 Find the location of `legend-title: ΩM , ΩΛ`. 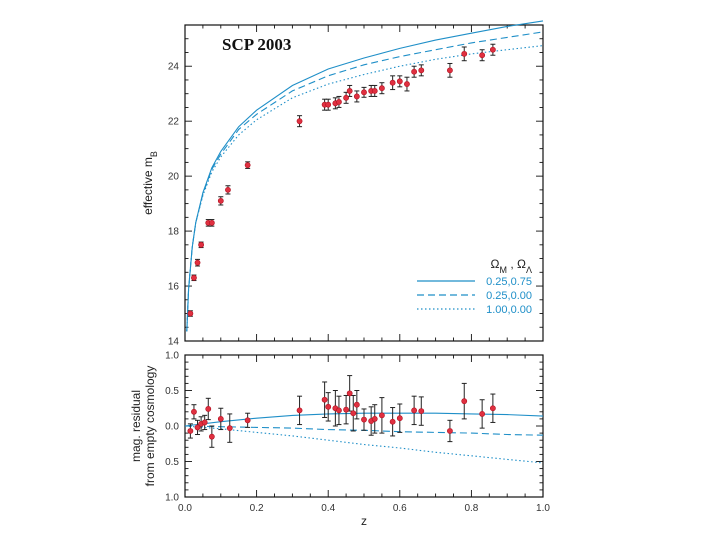

legend-title: ΩM , ΩΛ is located at coordinates (511, 266).